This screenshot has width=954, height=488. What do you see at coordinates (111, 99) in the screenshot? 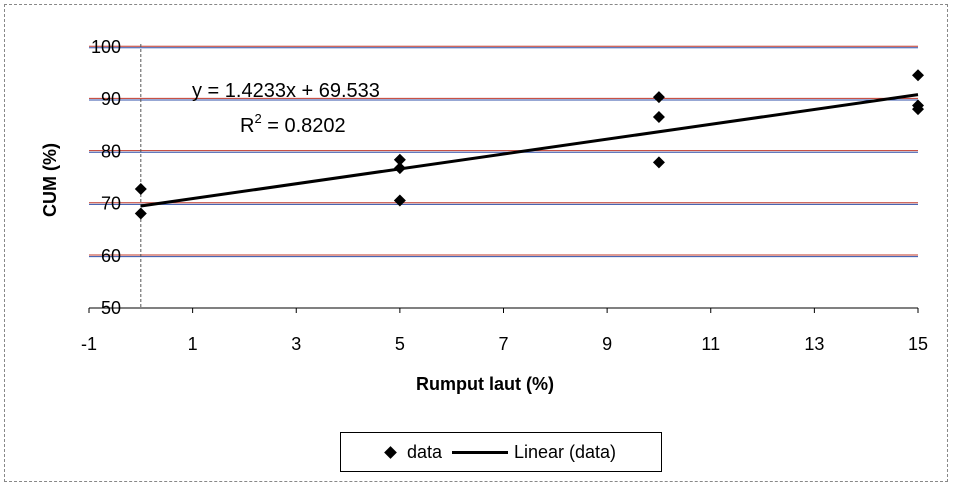
I see `y-tick-label-90: 90` at bounding box center [111, 99].